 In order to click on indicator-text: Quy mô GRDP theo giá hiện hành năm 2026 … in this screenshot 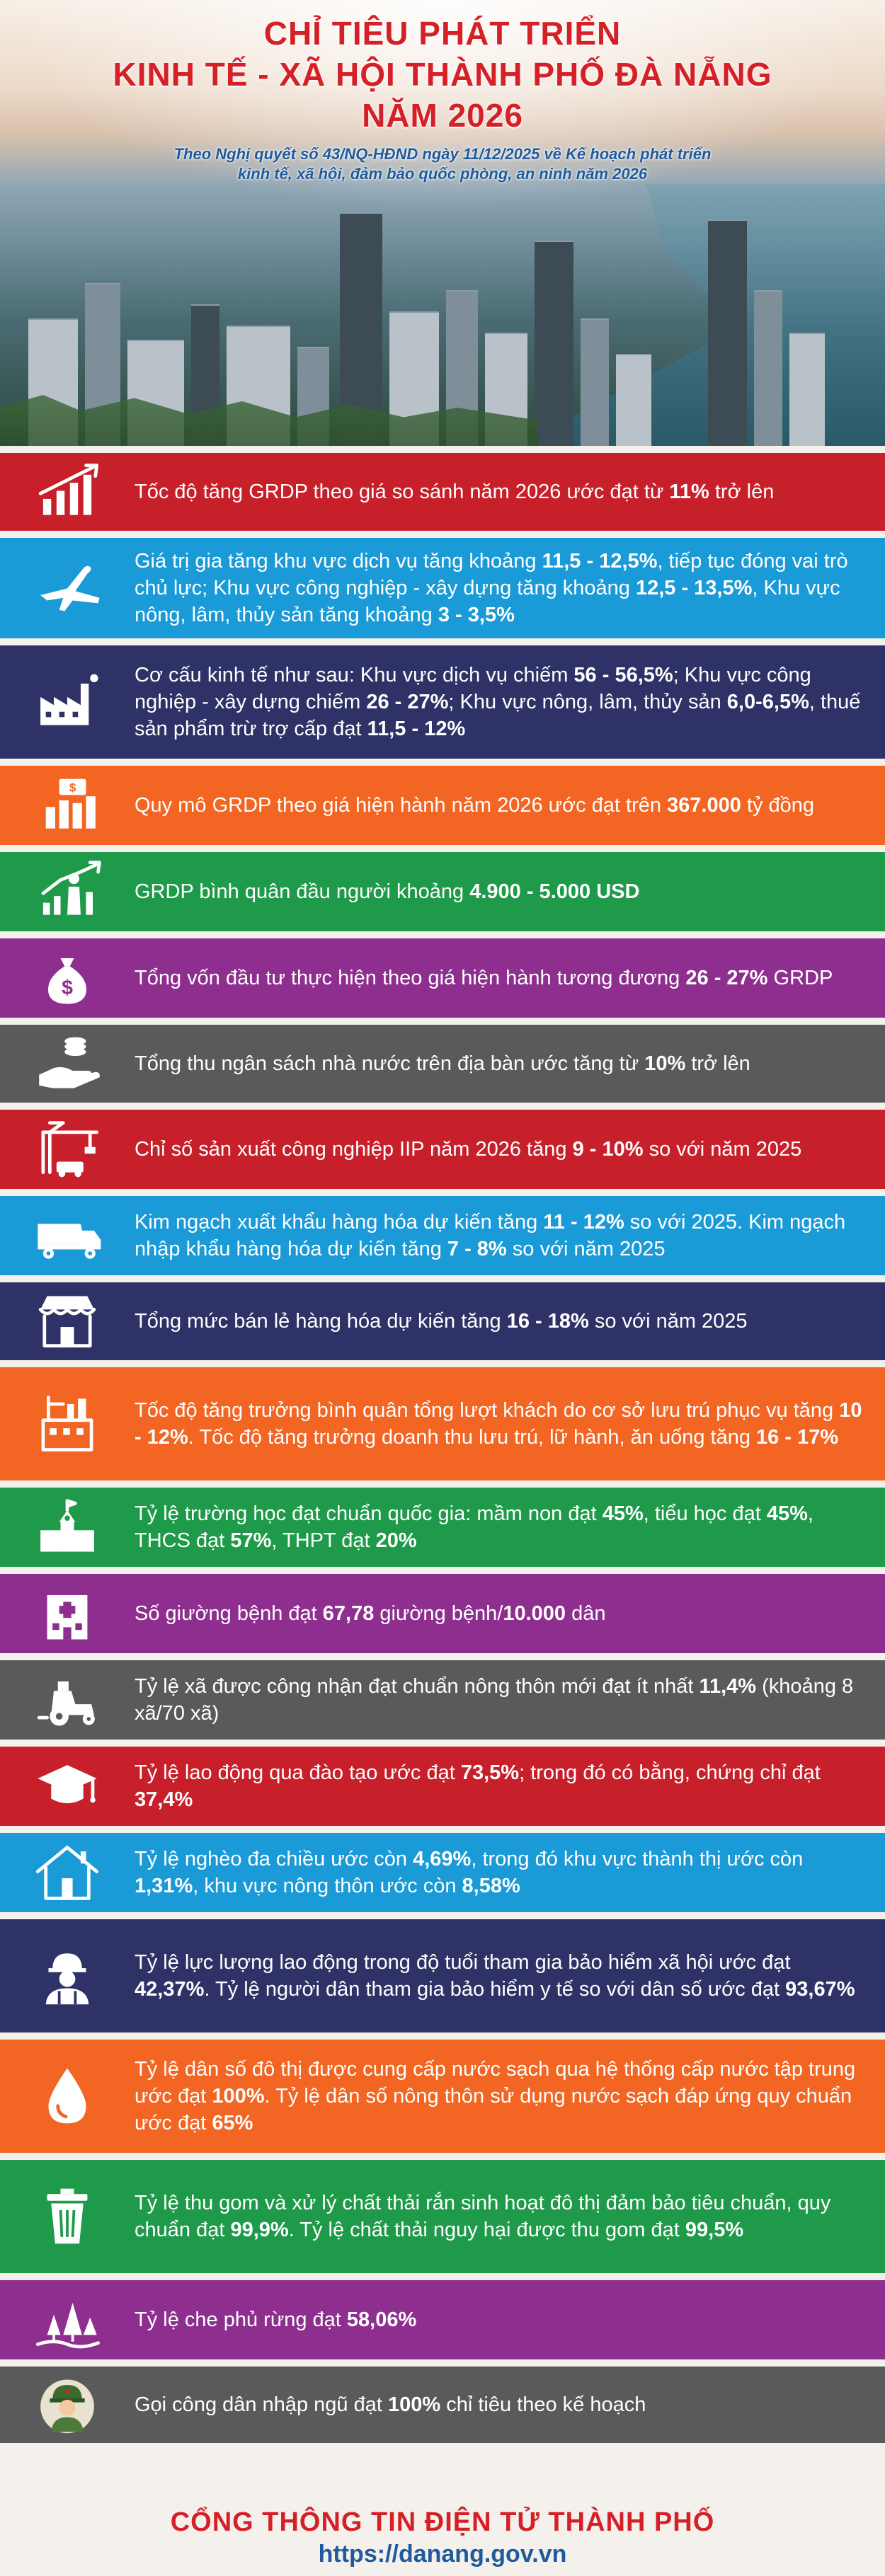, I will do `click(510, 806)`.